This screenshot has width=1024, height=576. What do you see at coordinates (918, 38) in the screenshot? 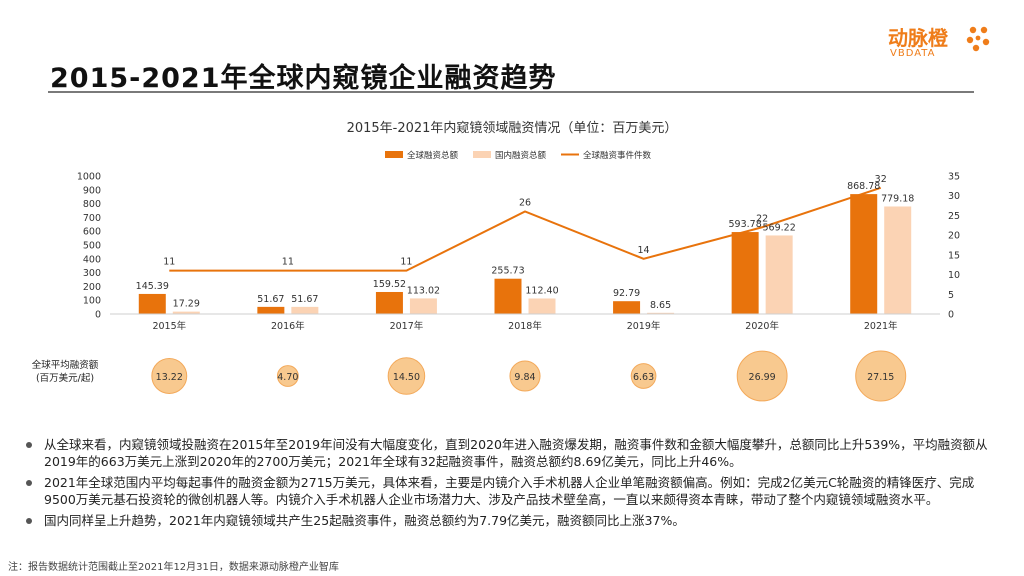
I see `logo-chinese-name: 动脉橙` at bounding box center [918, 38].